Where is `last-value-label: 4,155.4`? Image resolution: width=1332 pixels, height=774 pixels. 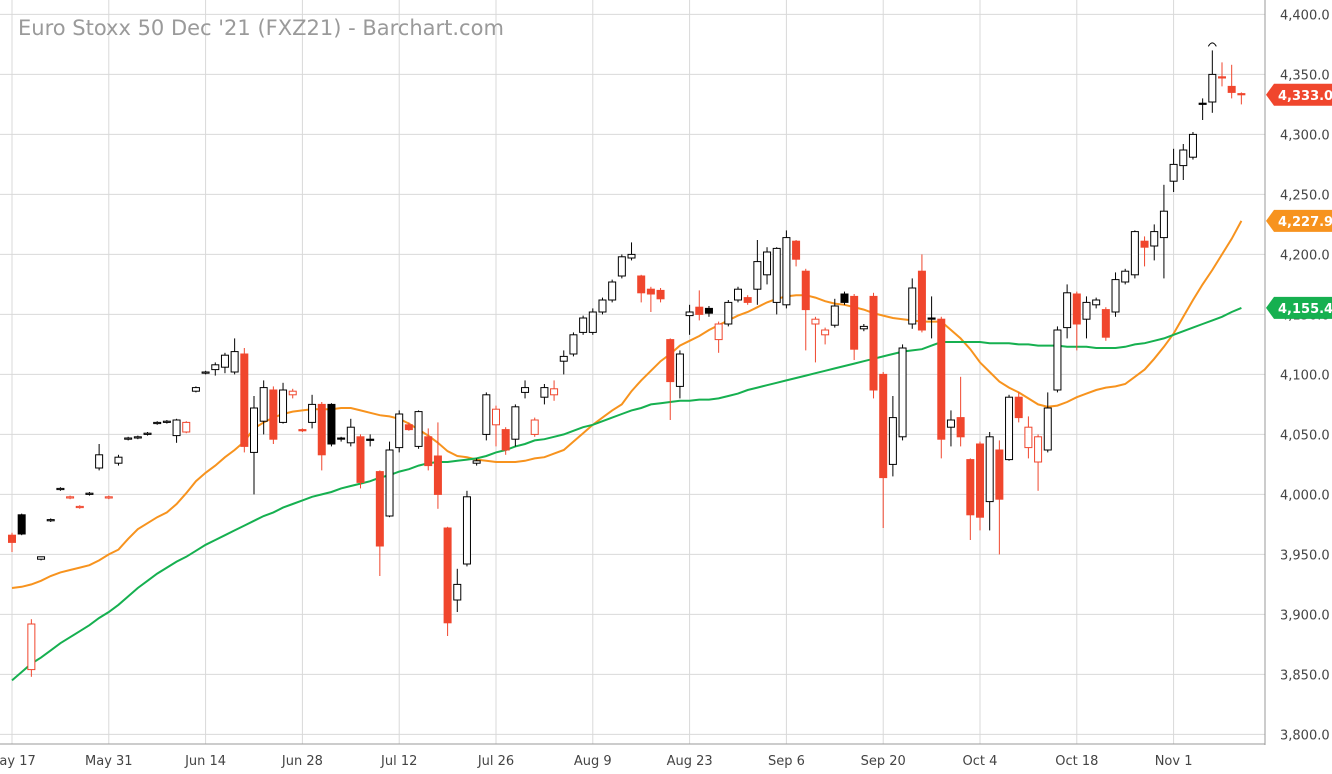 last-value-label: 4,155.4 is located at coordinates (1305, 309).